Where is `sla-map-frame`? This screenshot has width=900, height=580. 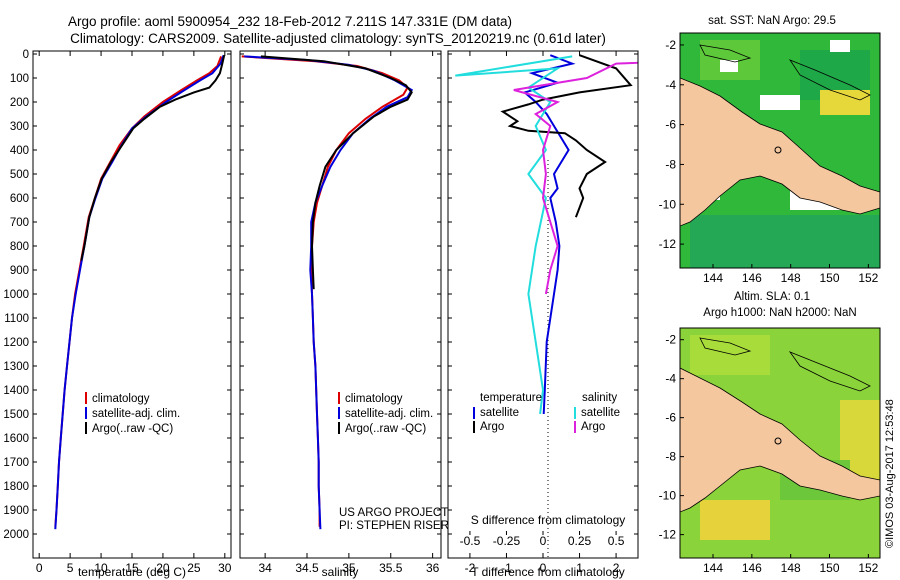 sla-map-frame is located at coordinates (780, 443).